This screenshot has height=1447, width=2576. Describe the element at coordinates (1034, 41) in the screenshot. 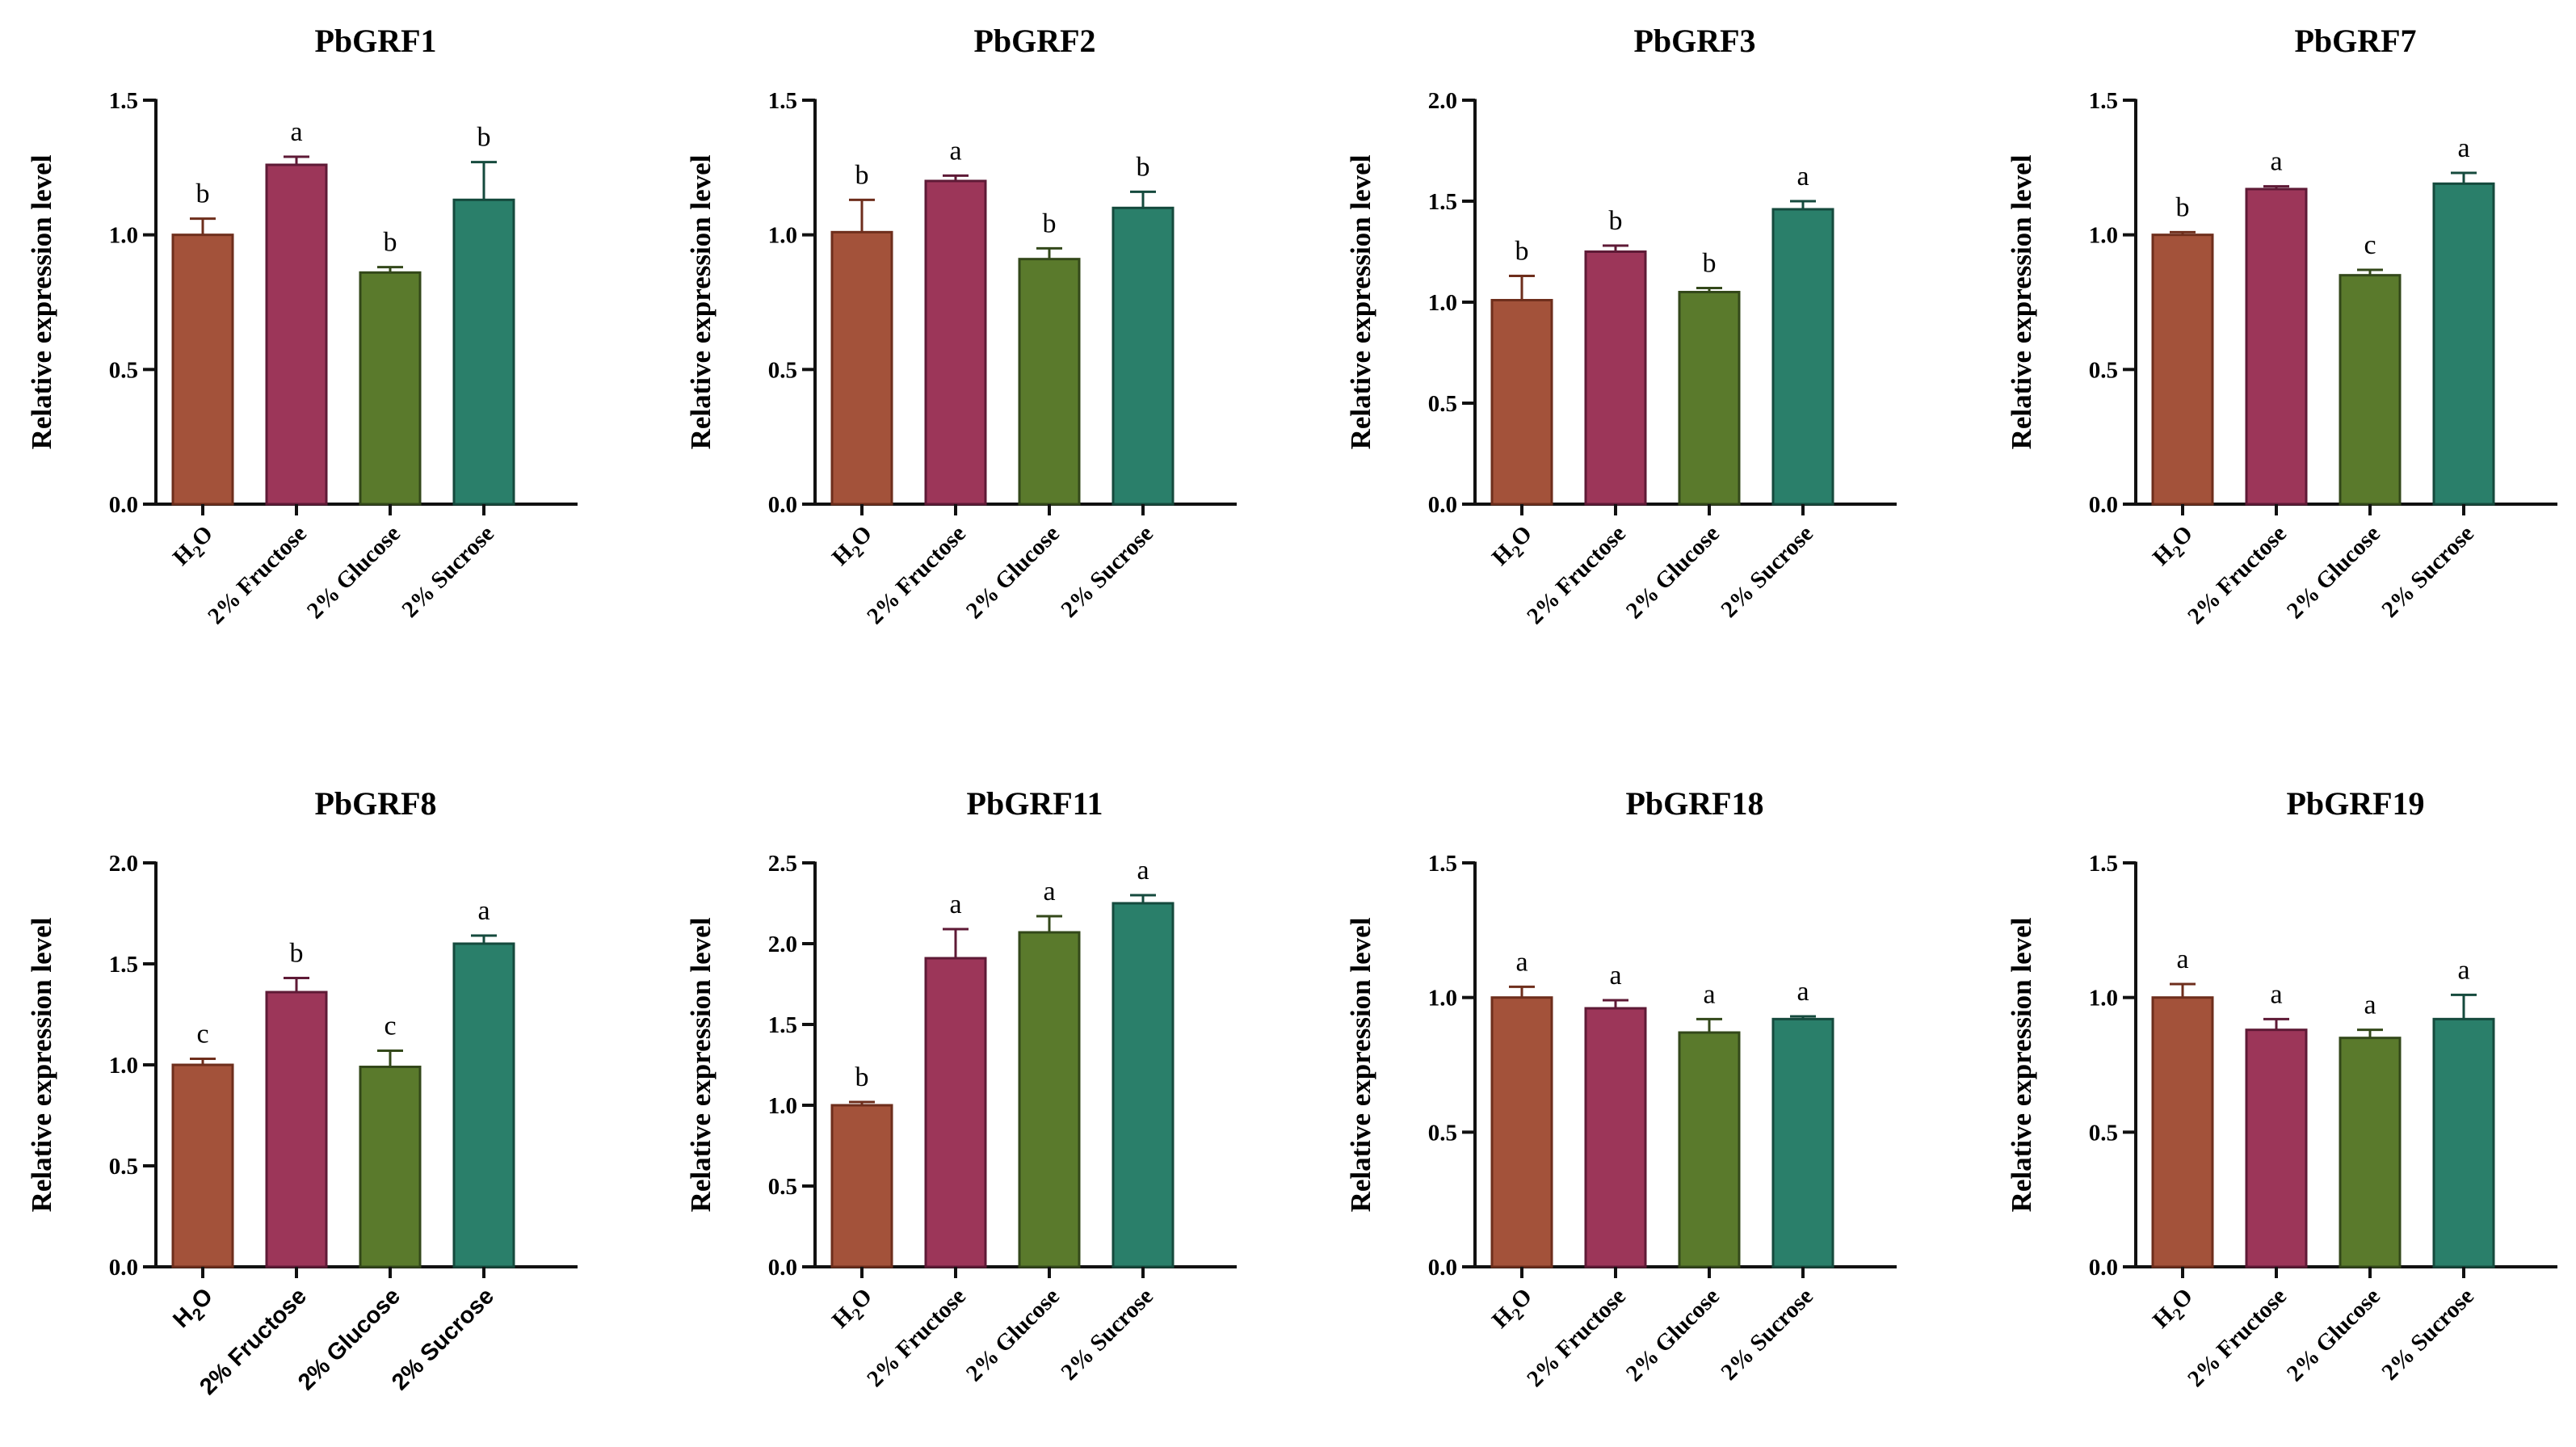

I see `chart-title: PbGRF2` at that location.